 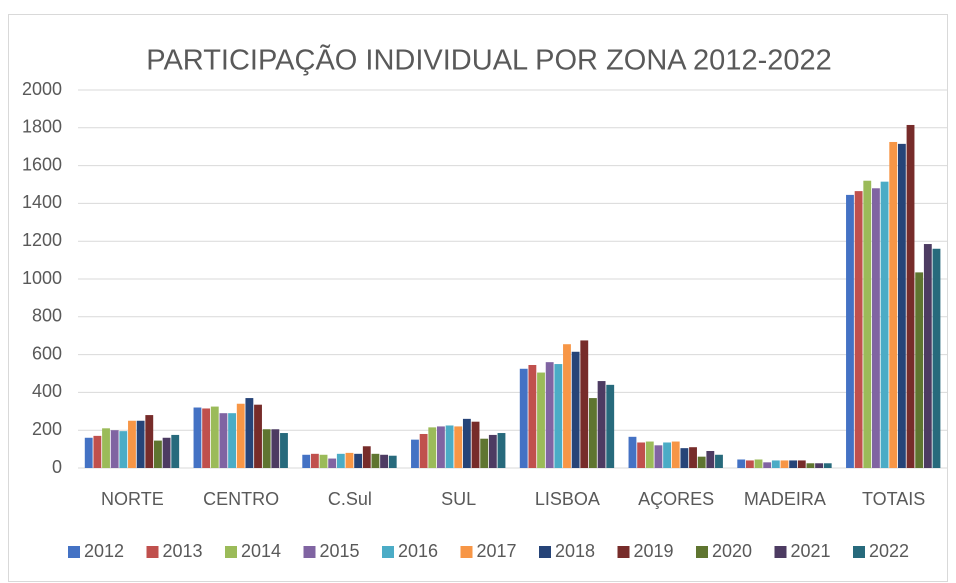 I want to click on x-tick-label: CENTRO, so click(x=241, y=499).